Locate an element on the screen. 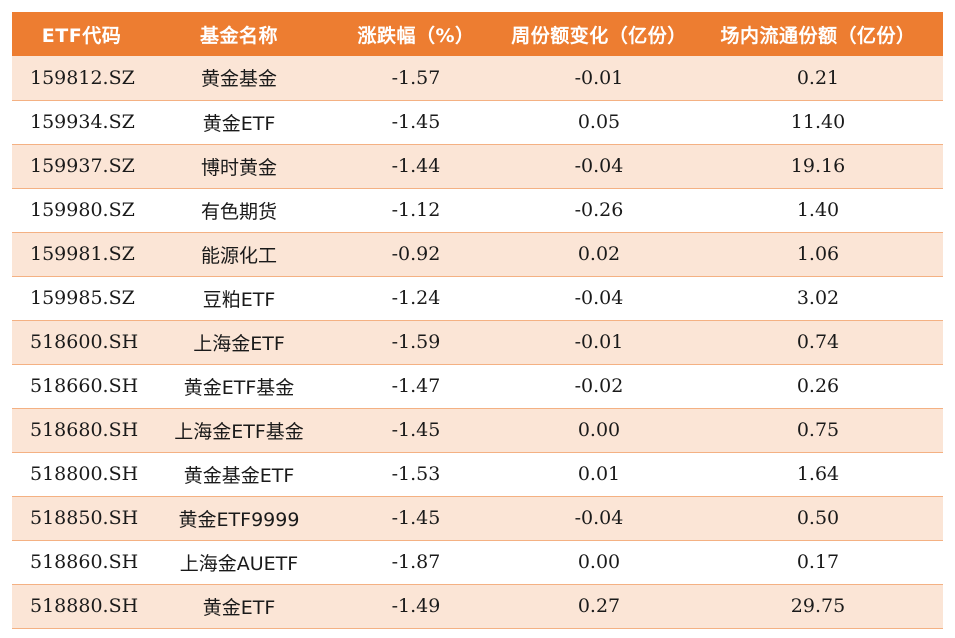  floating-shares-cell: 11.40 is located at coordinates (818, 122).